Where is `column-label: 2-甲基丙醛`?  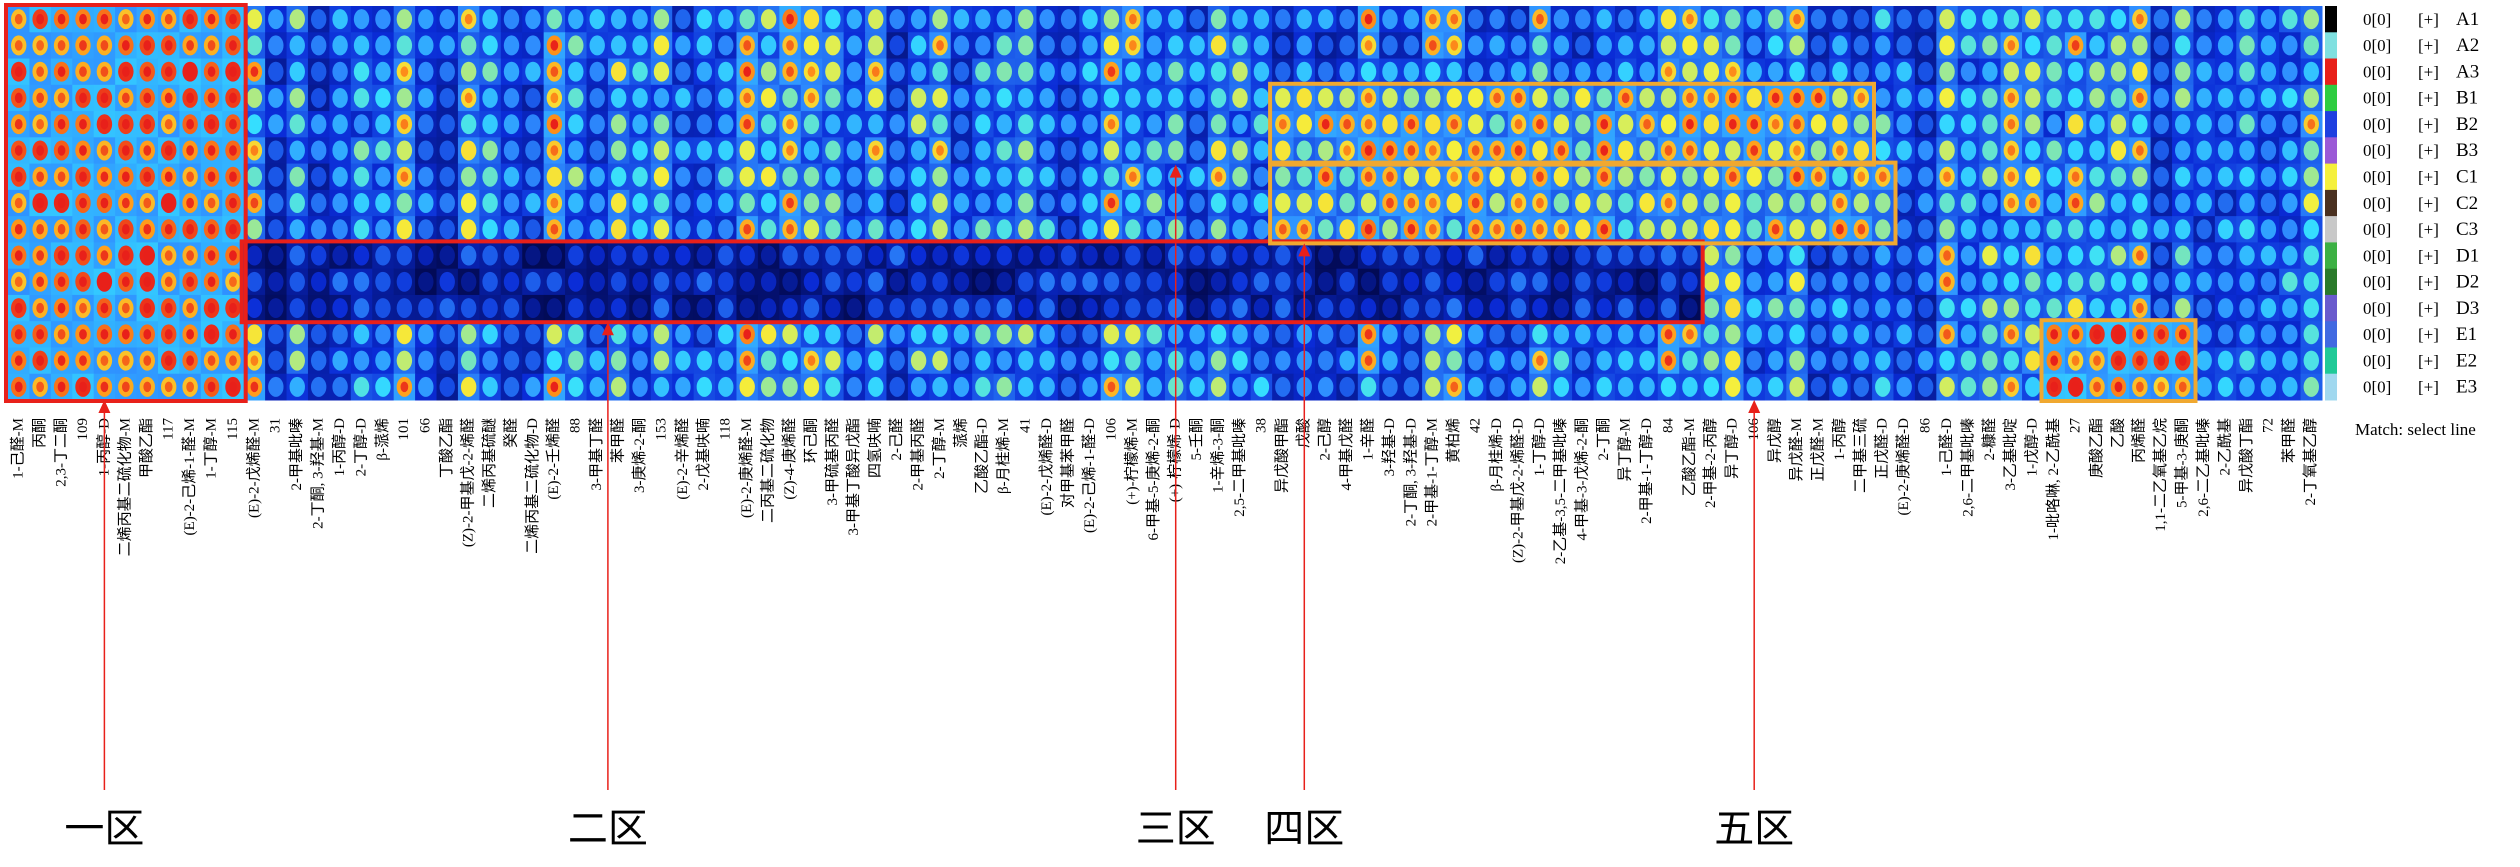
column-label: 2-甲基丙醛 is located at coordinates (918, 454).